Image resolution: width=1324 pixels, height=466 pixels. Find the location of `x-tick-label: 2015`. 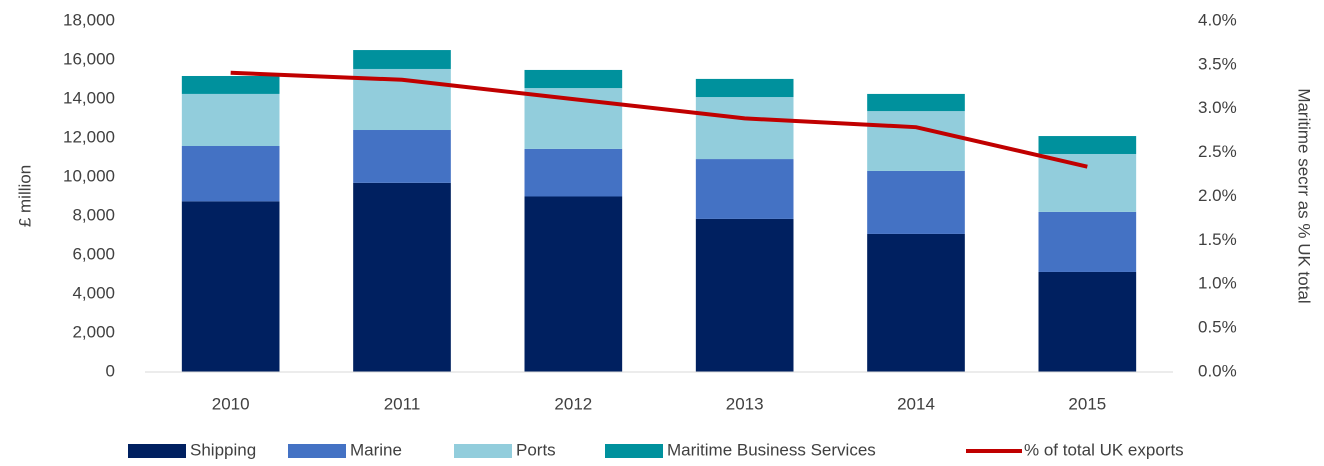

x-tick-label: 2015 is located at coordinates (1087, 403).